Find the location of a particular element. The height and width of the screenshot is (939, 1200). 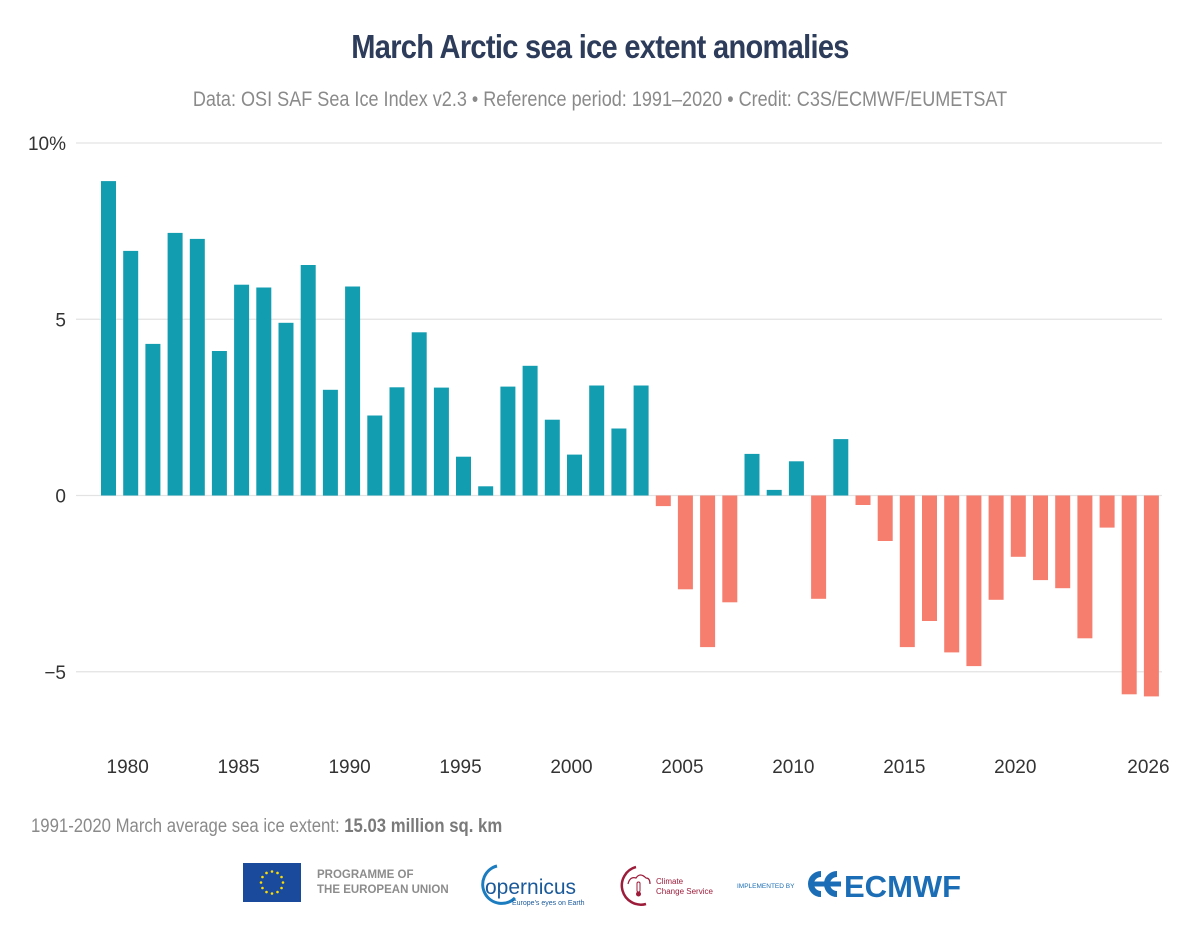

bar-2010 is located at coordinates (796, 478).